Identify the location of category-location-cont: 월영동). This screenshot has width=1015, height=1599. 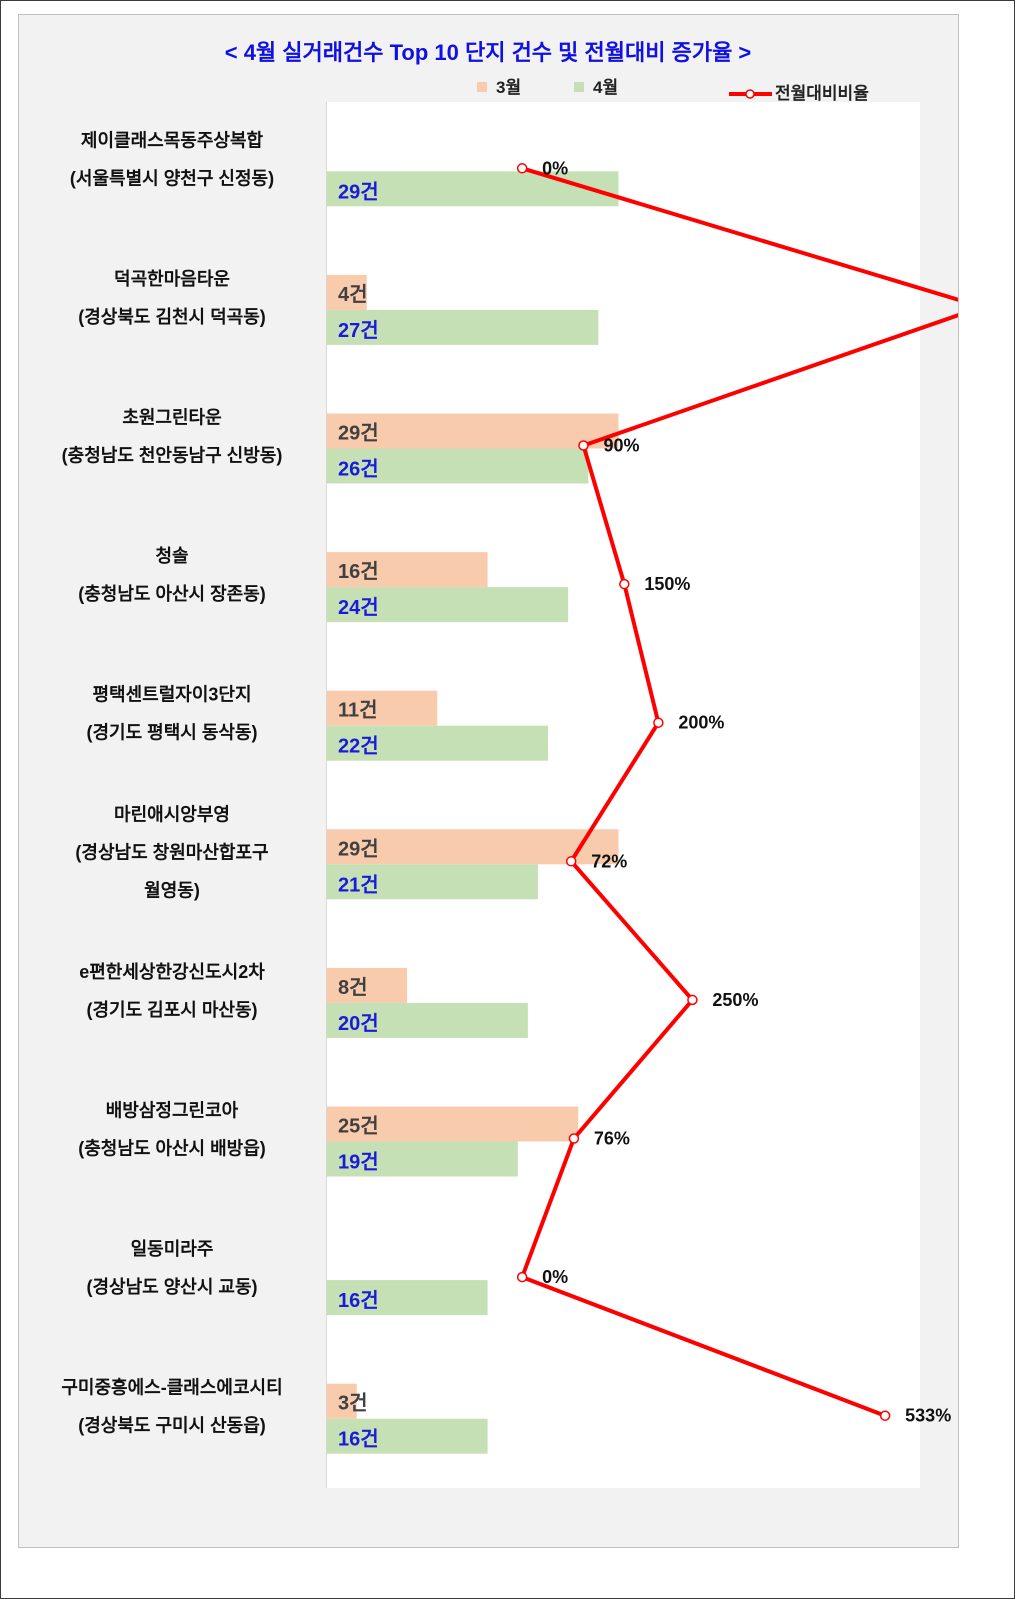
(172, 890).